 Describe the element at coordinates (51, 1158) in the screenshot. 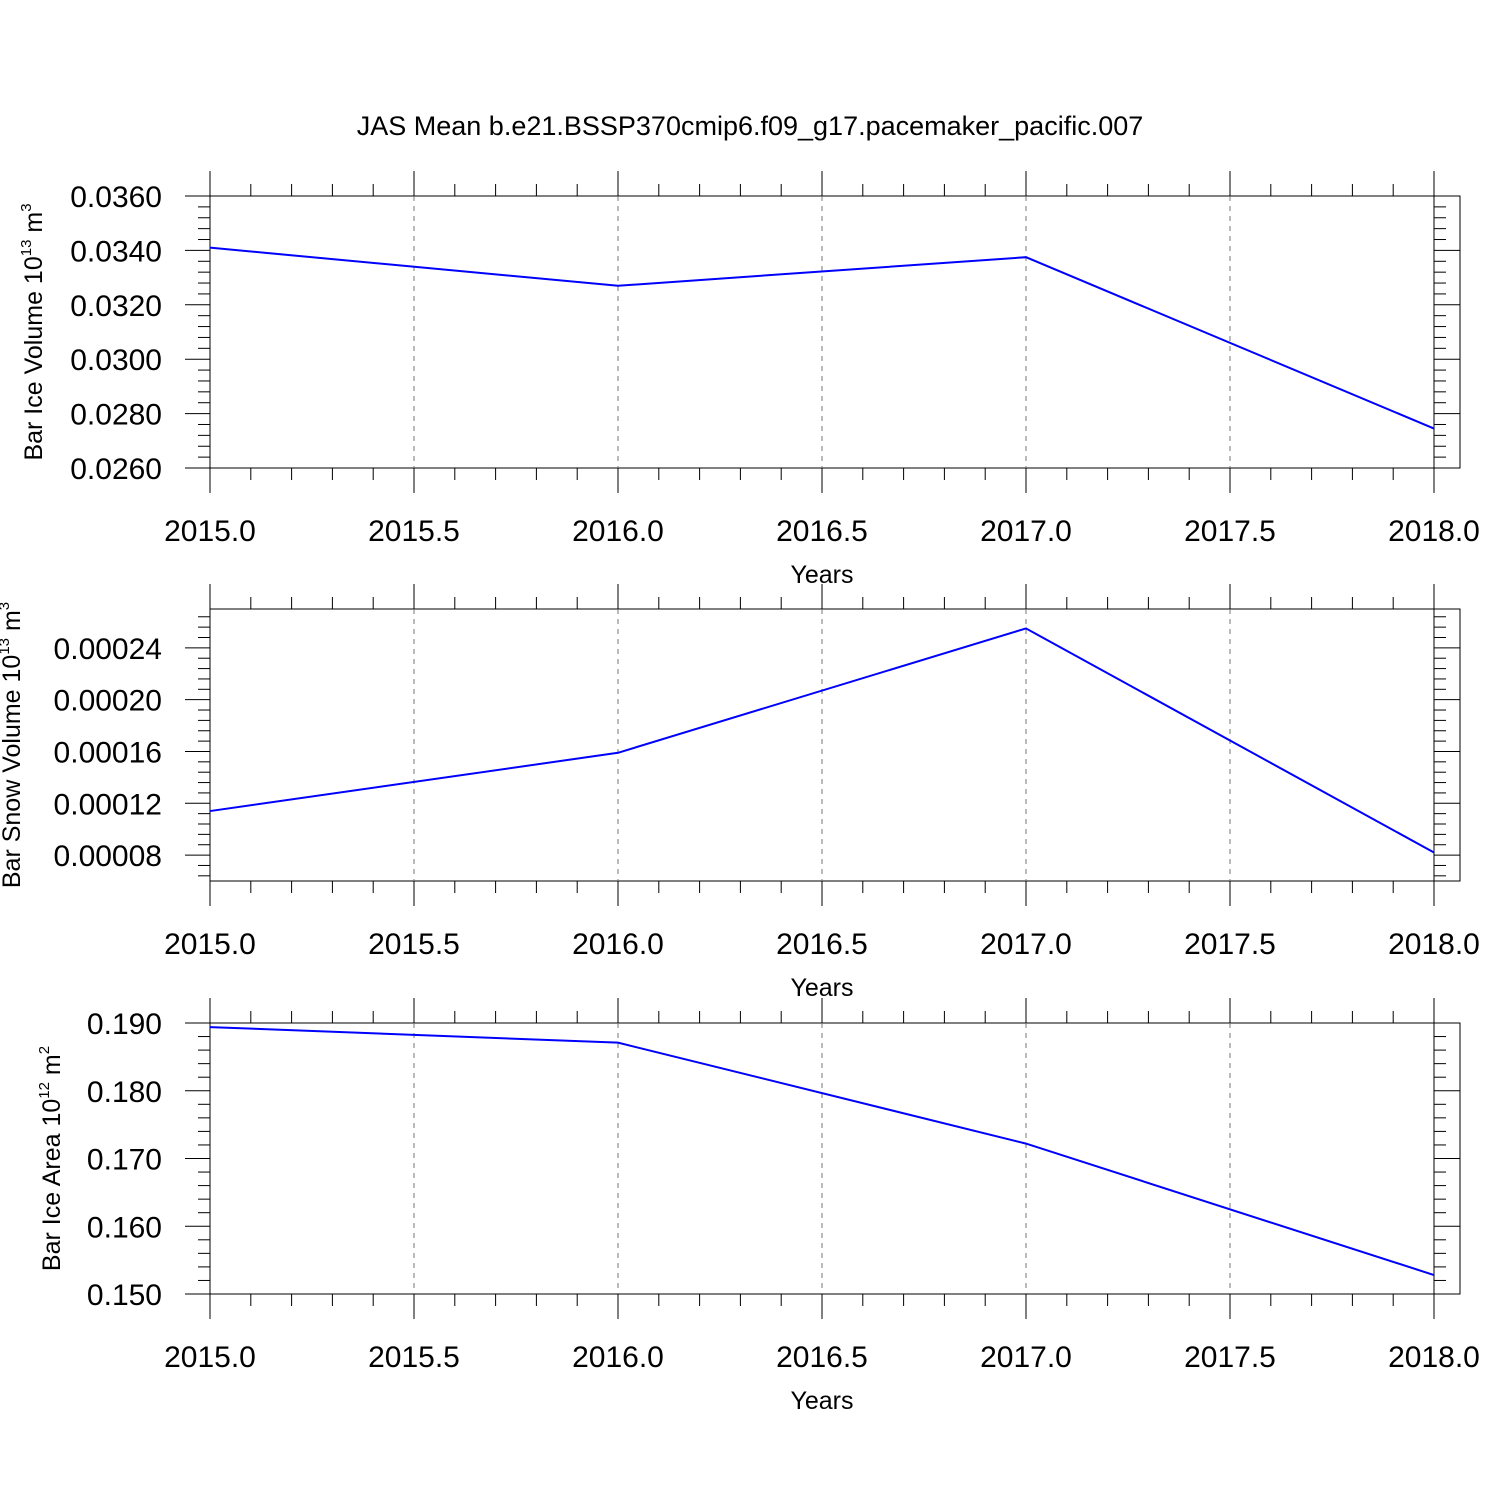

I see `y-axis-label: Bar Ice Area 1012 m2` at that location.